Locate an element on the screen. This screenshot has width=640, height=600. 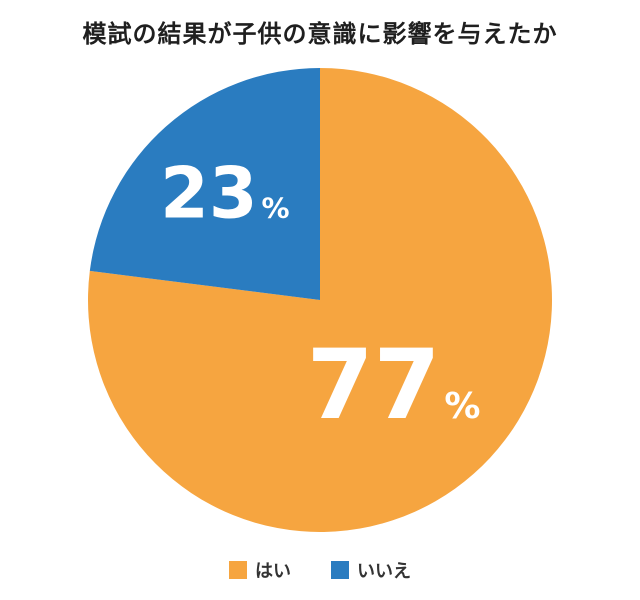
legend-swatch-no is located at coordinates (340, 570).